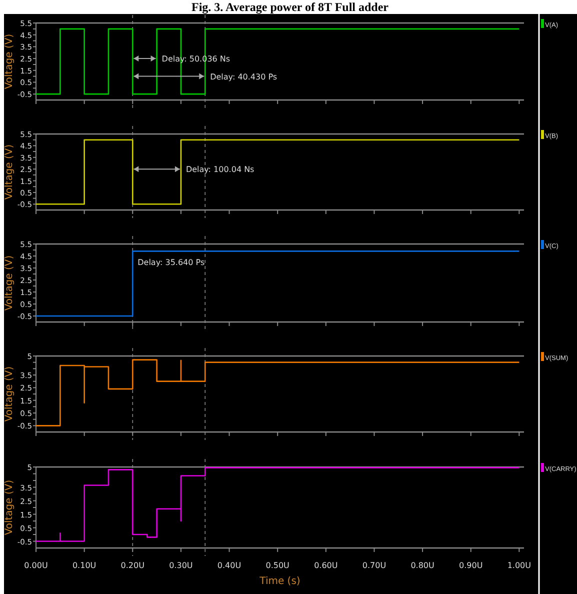 Image resolution: width=577 pixels, height=594 pixels. I want to click on x-tick-label: 0.30U, so click(181, 565).